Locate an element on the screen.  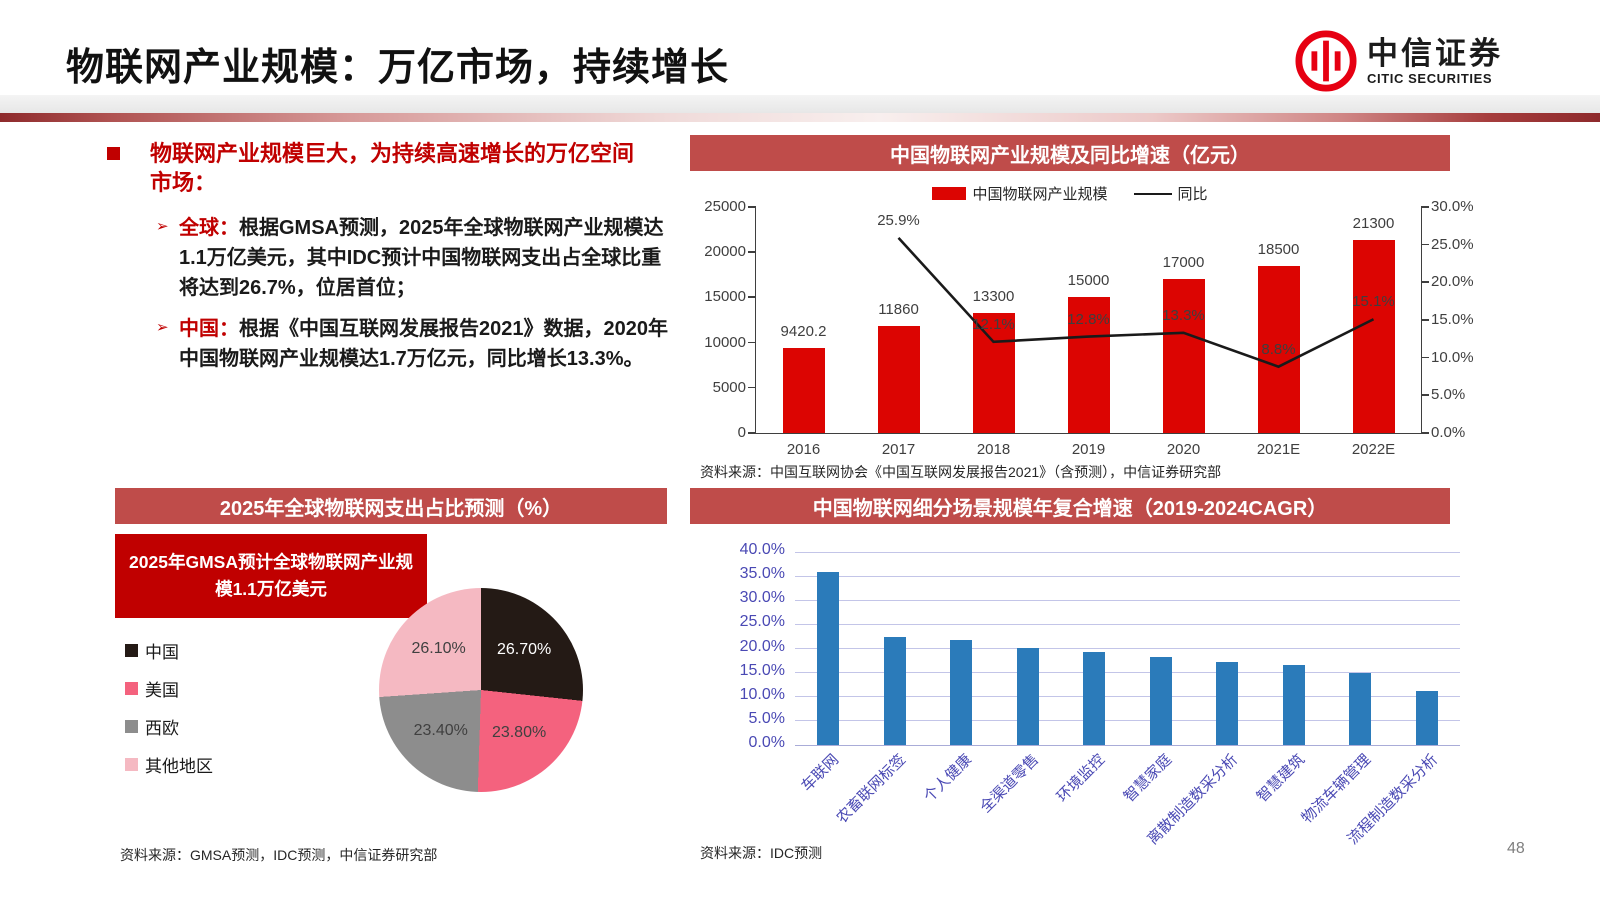
bar-物流车辆管理 is located at coordinates (1360, 709).